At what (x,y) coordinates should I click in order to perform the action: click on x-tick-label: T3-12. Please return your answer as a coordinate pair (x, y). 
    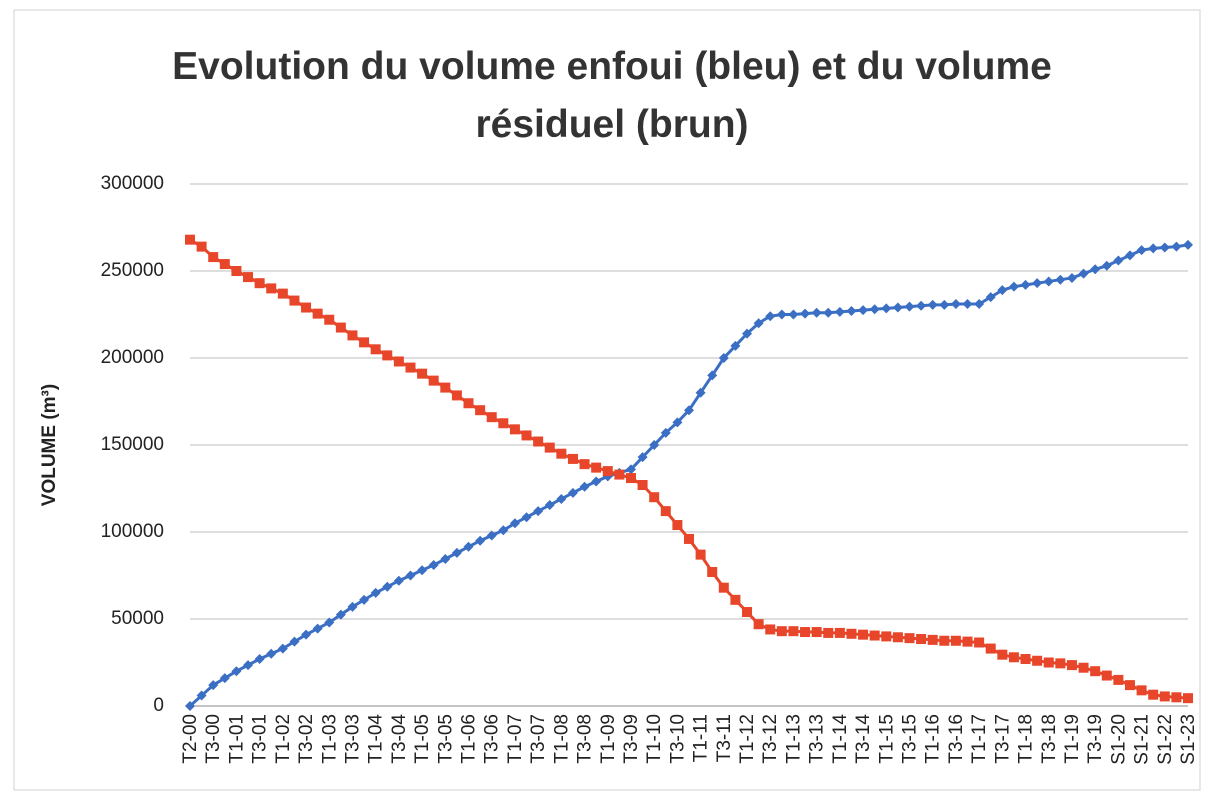
    Looking at the image, I should click on (770, 739).